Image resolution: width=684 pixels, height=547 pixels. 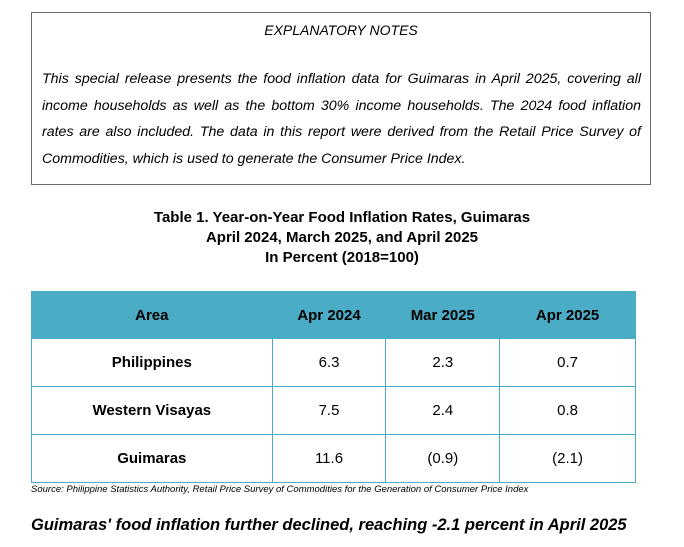 I want to click on table-row: Western Visayas 7.5 2.4 0.8, so click(x=333, y=410).